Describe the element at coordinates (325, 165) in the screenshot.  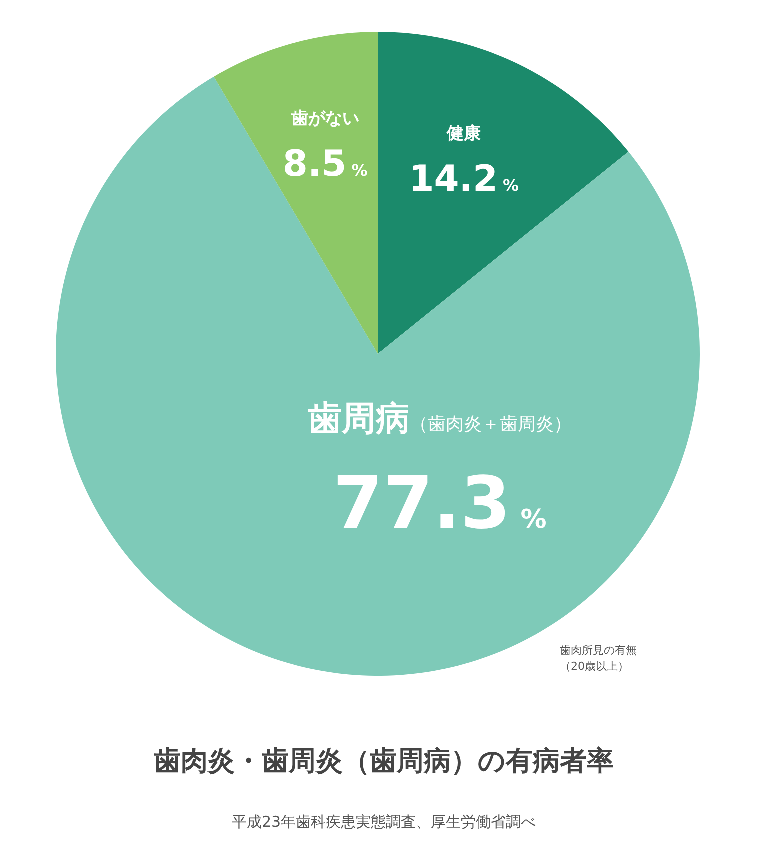
I see `value-label: 8.5%` at that location.